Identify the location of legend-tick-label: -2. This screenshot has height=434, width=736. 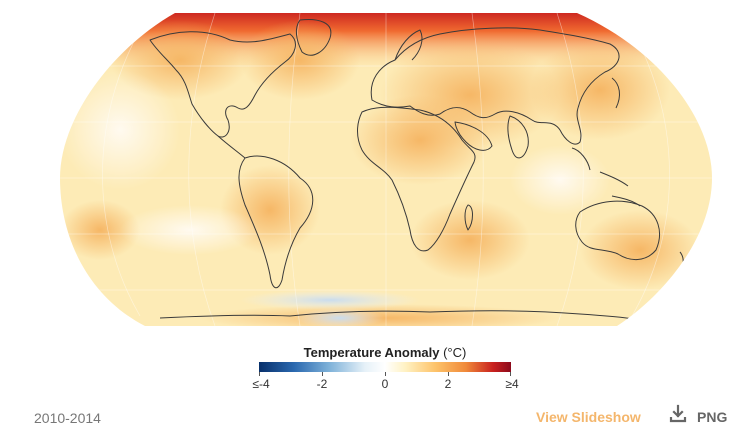
(322, 384).